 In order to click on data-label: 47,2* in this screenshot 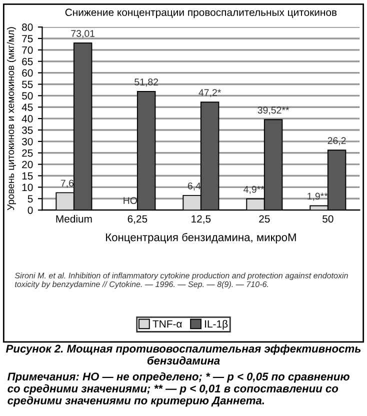, I will do `click(210, 93)`.